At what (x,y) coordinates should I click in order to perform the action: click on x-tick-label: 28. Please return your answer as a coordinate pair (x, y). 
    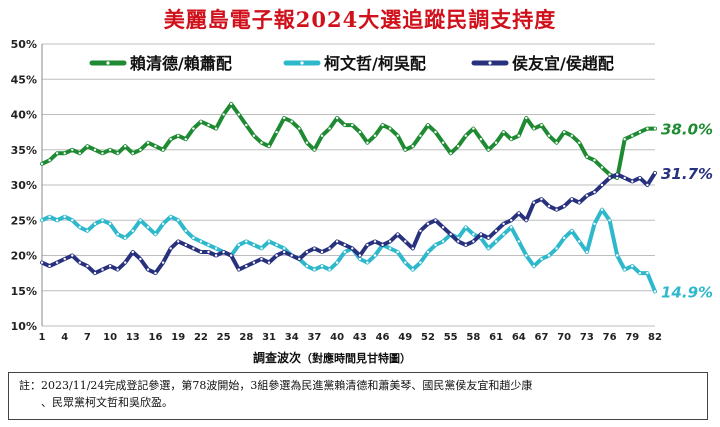
    Looking at the image, I should click on (246, 337).